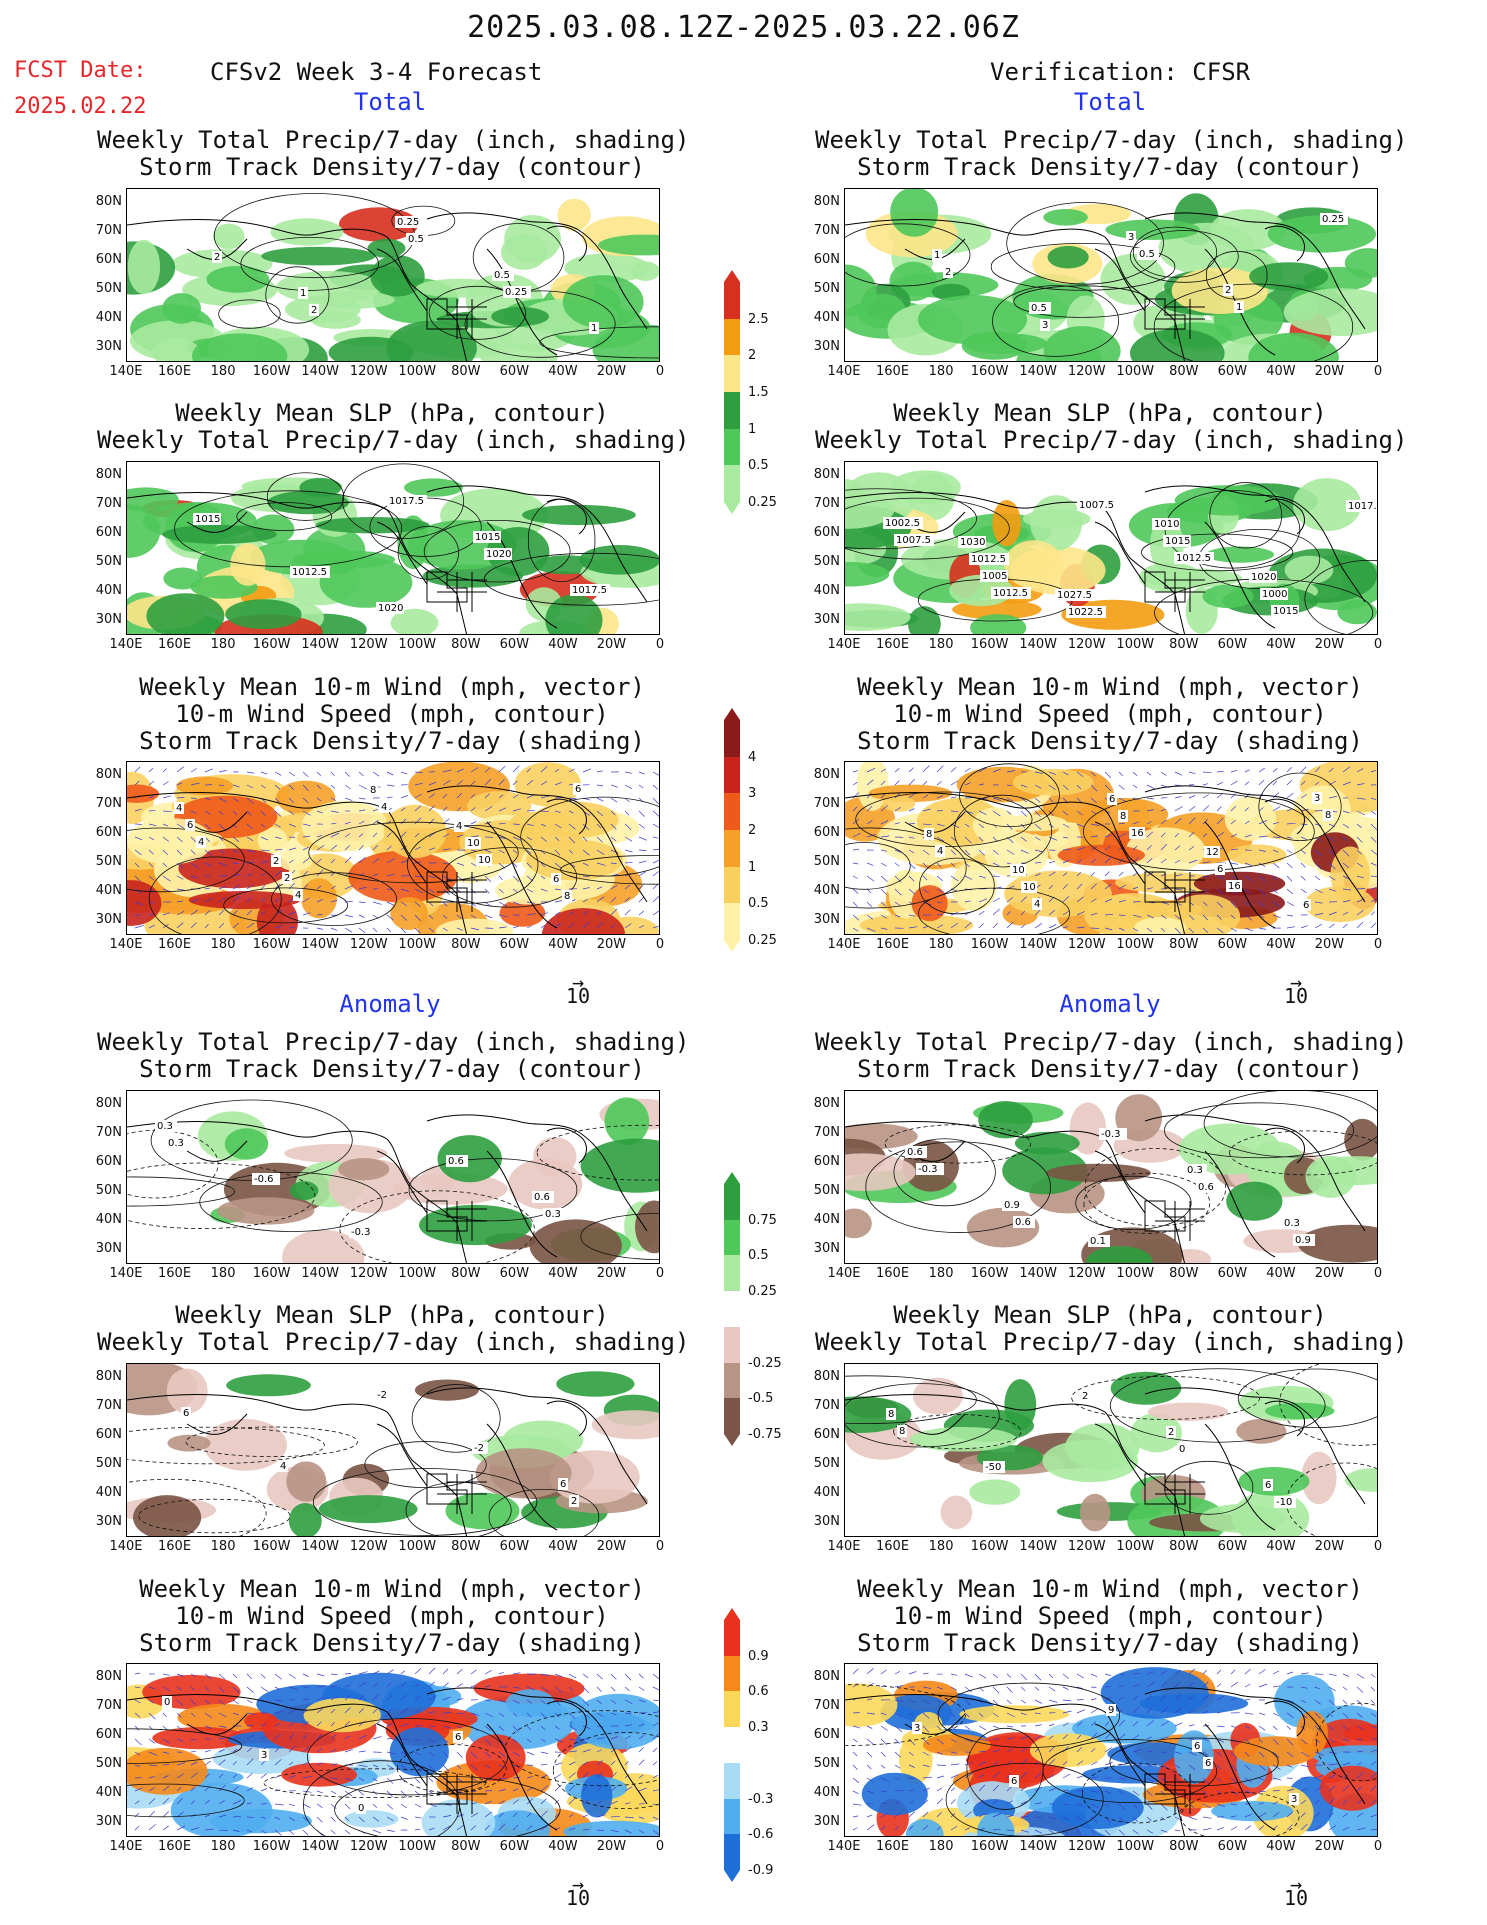 This screenshot has width=1487, height=1925. I want to click on contour-label: 8, so click(373, 790).